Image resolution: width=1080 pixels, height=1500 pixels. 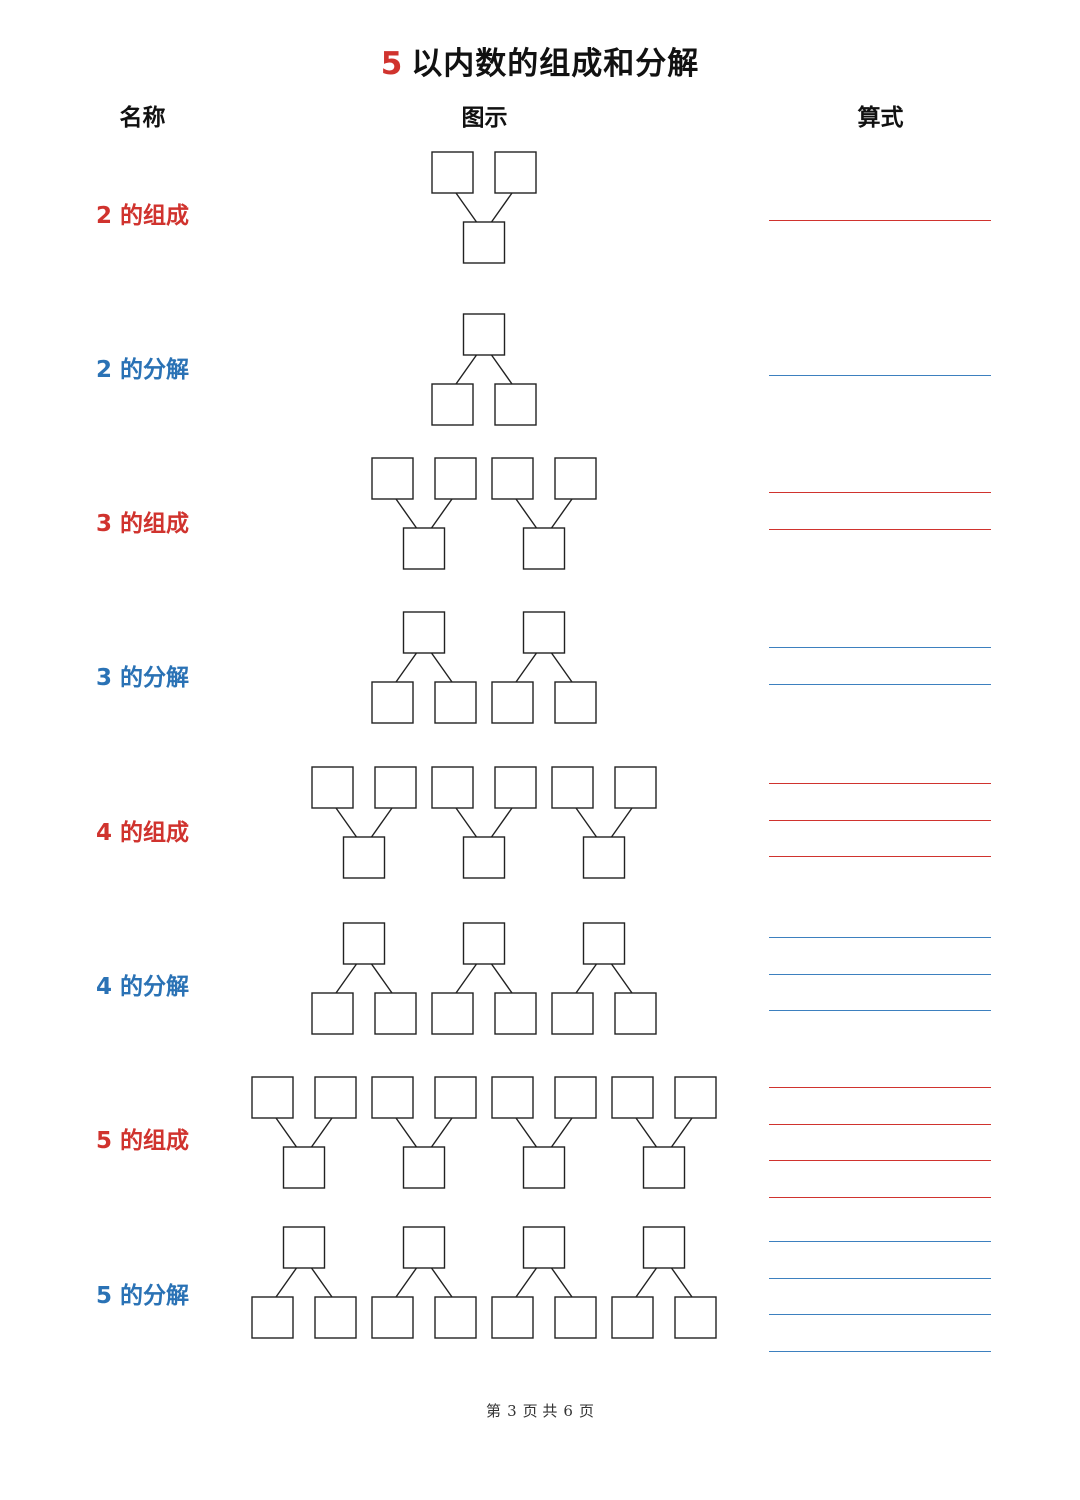 I want to click on row-label: 4 的分解, so click(x=142, y=987).